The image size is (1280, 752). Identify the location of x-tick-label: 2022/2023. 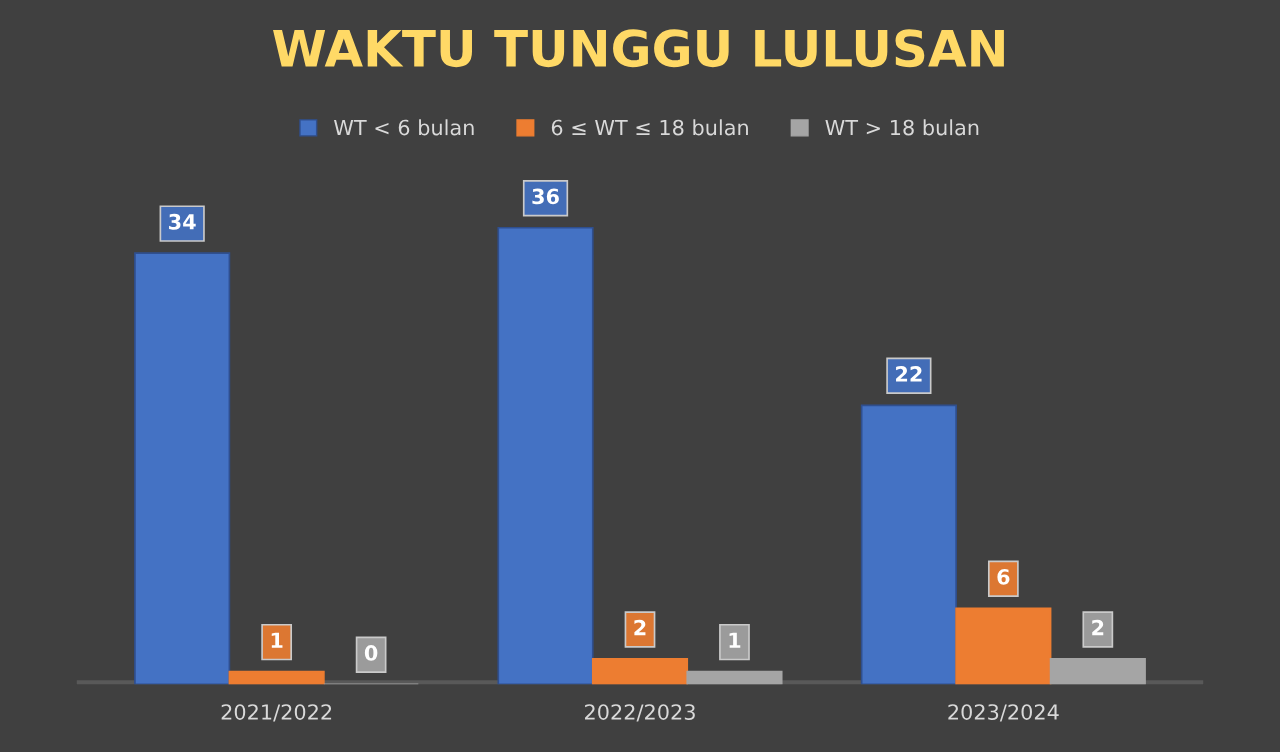
(640, 713).